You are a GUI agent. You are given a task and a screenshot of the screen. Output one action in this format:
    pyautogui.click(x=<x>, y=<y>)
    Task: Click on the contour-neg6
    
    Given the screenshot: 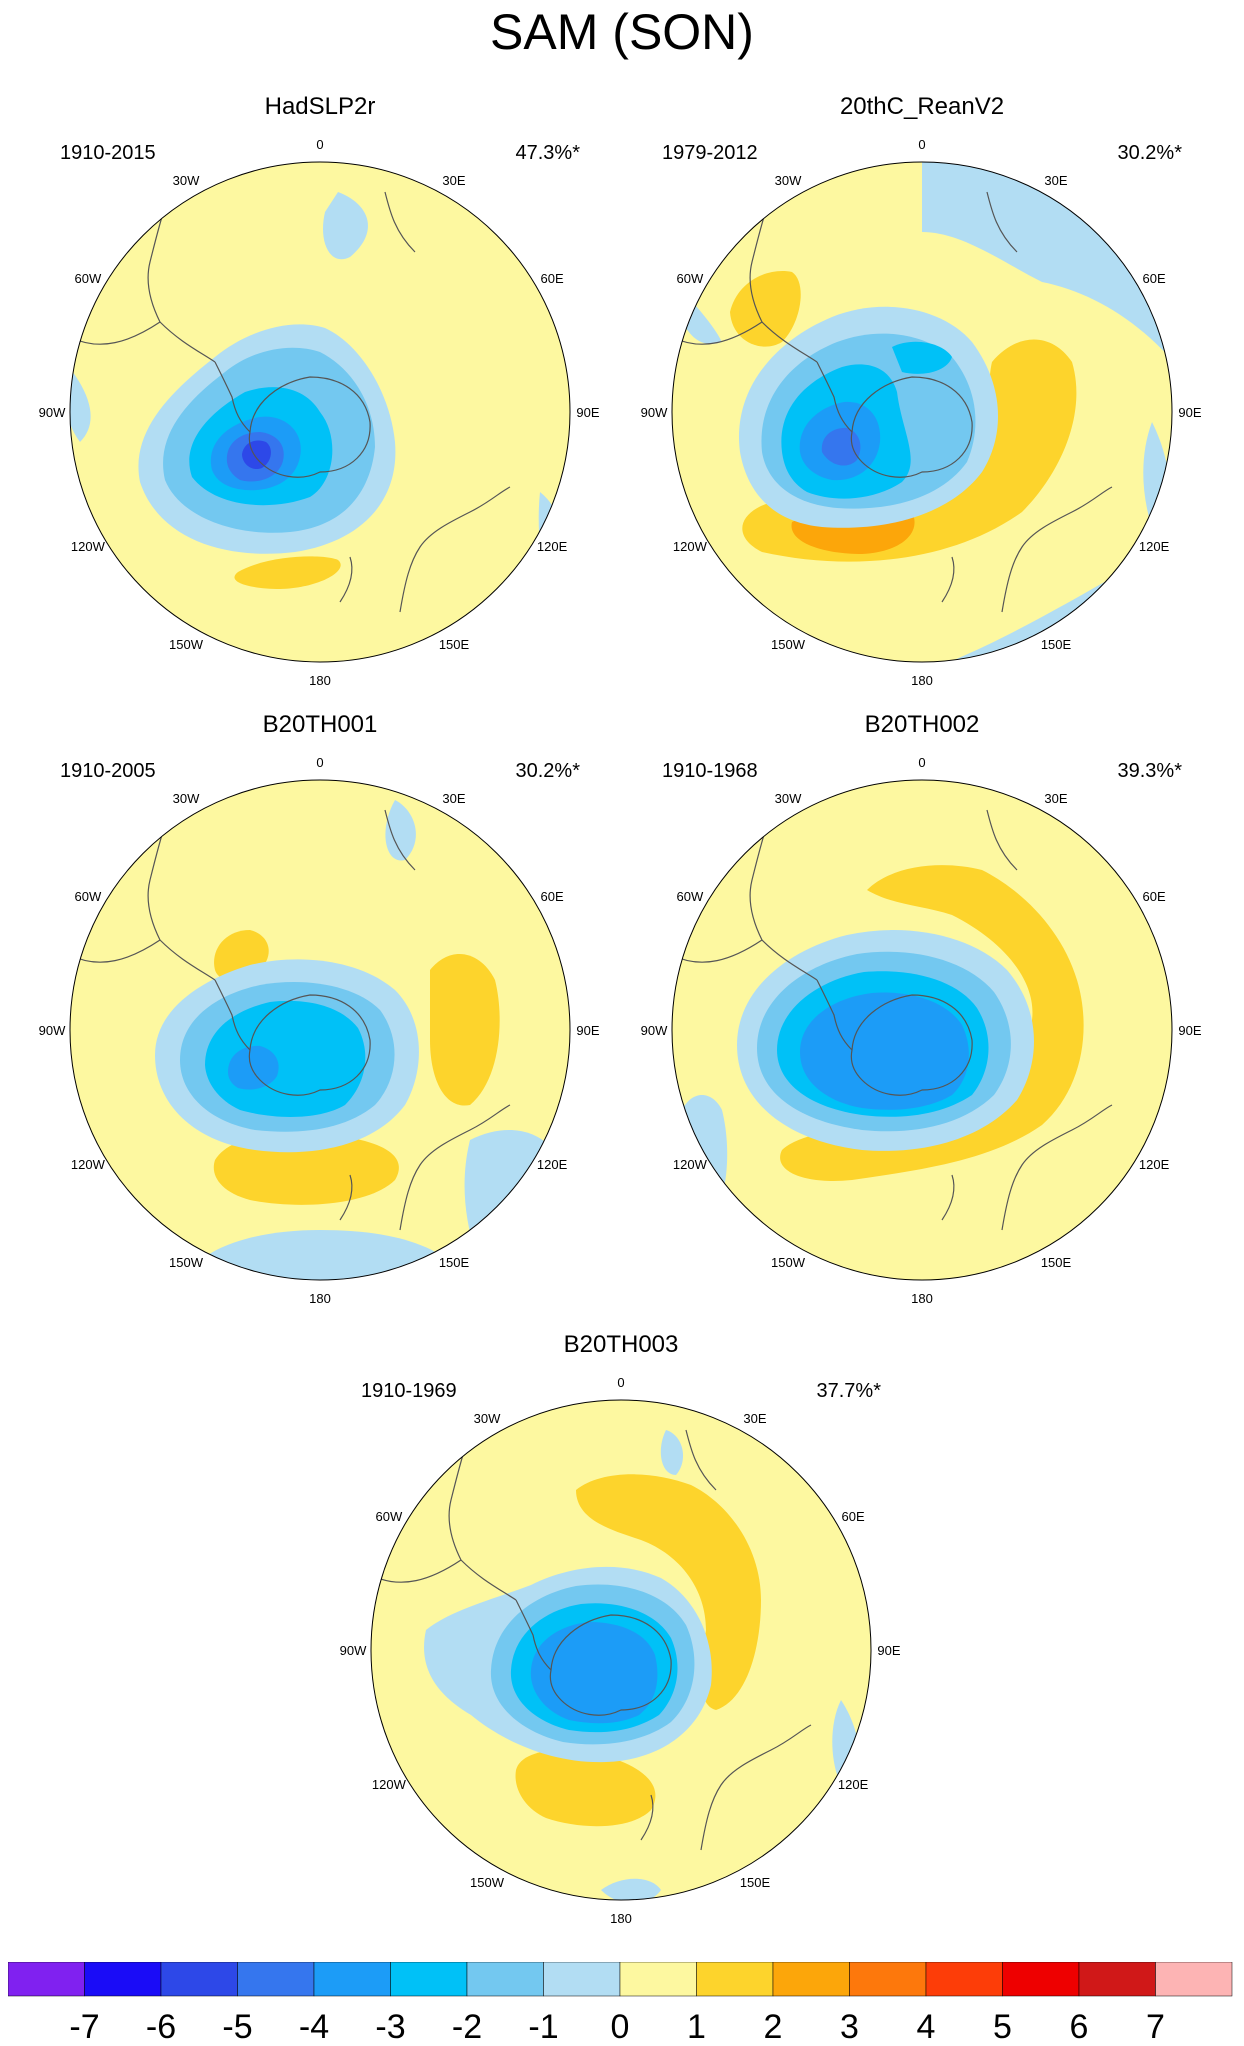 What is the action you would take?
    pyautogui.click(x=256, y=455)
    